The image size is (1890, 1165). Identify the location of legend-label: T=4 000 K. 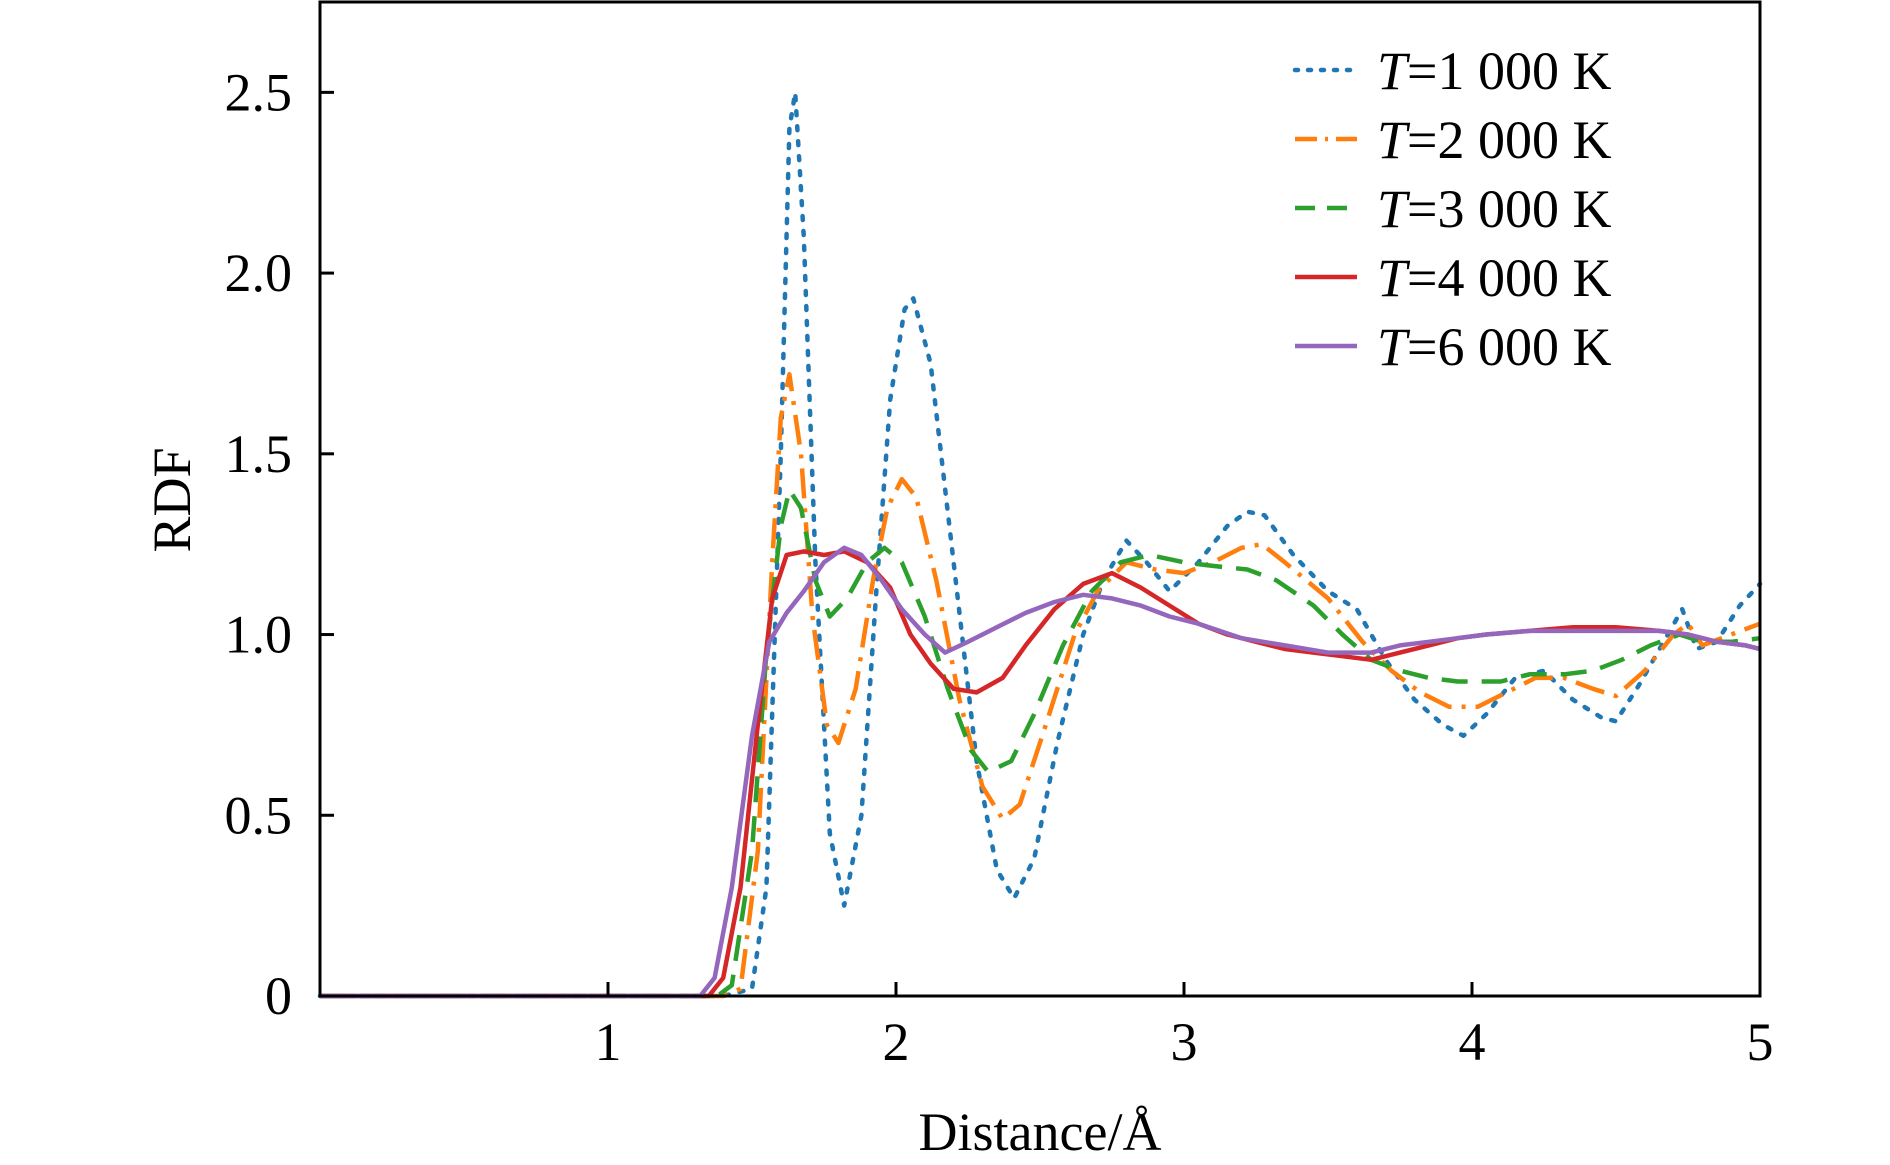
(1494, 278).